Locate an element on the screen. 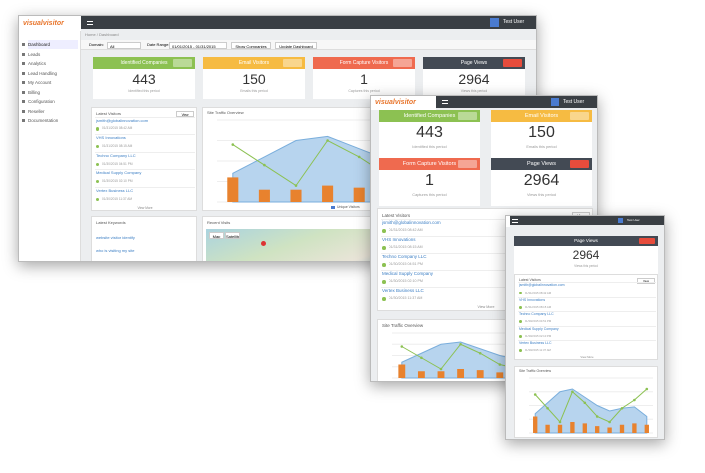  date-input: 01/01/2015 - 01/31/2015 is located at coordinates (198, 45).